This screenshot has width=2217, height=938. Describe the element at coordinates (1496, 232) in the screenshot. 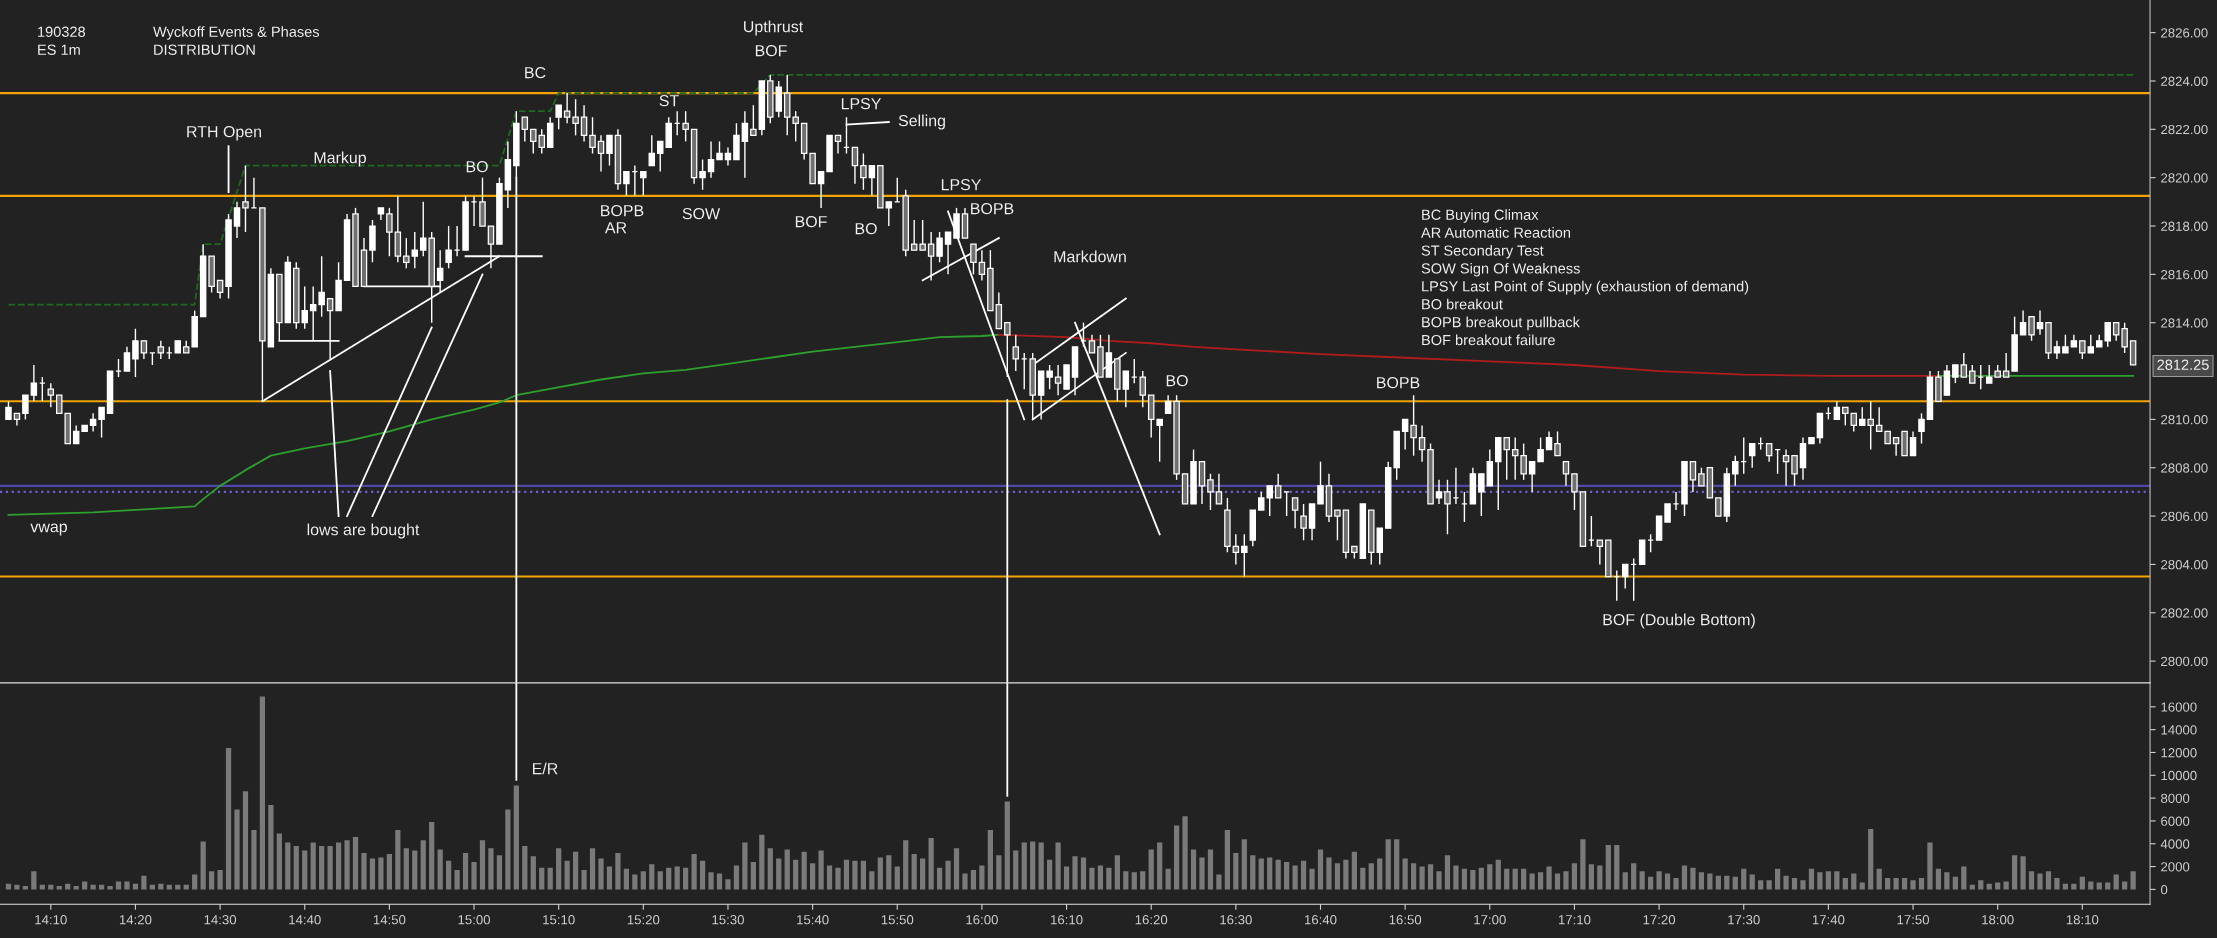

I see `annotation: AR Automatic Reaction` at that location.